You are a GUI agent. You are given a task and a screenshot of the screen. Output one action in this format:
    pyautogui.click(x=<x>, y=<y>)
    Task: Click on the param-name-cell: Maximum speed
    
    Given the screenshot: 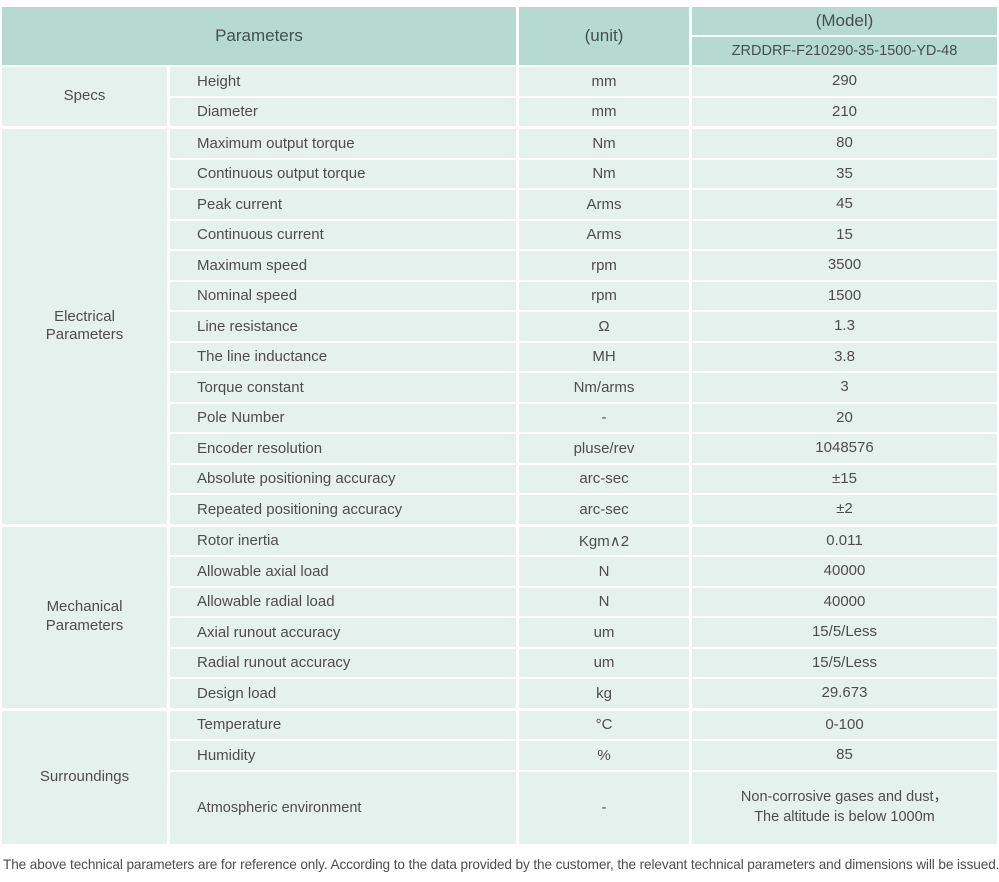 What is the action you would take?
    pyautogui.click(x=343, y=265)
    